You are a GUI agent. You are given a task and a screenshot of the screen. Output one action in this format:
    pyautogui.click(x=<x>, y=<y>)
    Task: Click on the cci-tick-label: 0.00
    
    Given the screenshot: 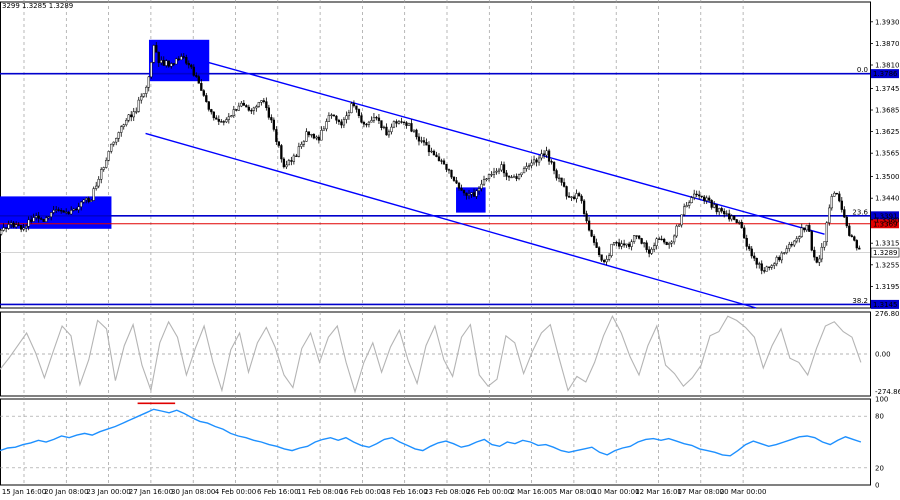 What is the action you would take?
    pyautogui.click(x=883, y=355)
    